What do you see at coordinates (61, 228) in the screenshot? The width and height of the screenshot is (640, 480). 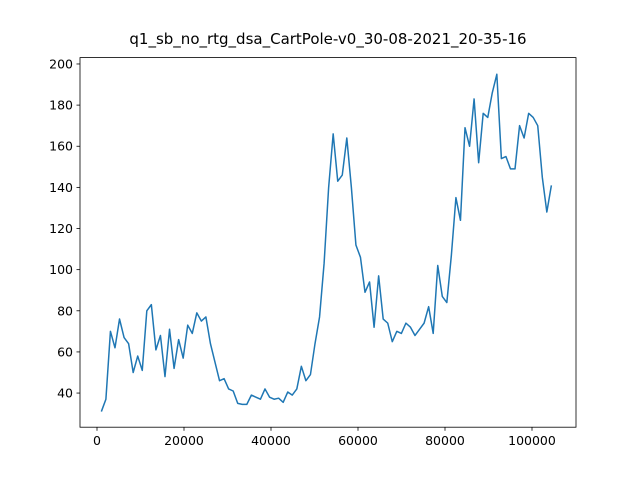 I see `y-tick-label: 120` at bounding box center [61, 228].